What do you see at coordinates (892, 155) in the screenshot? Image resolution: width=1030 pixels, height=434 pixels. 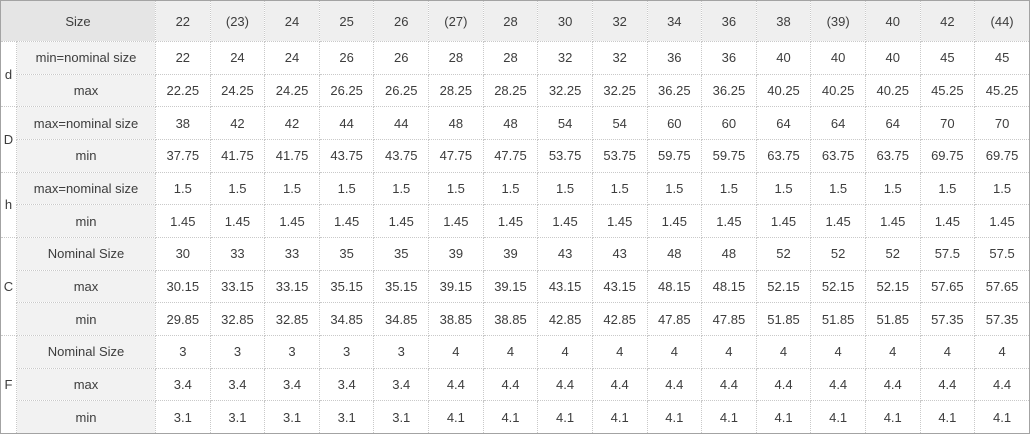 I see `value-cell: 63.75` at bounding box center [892, 155].